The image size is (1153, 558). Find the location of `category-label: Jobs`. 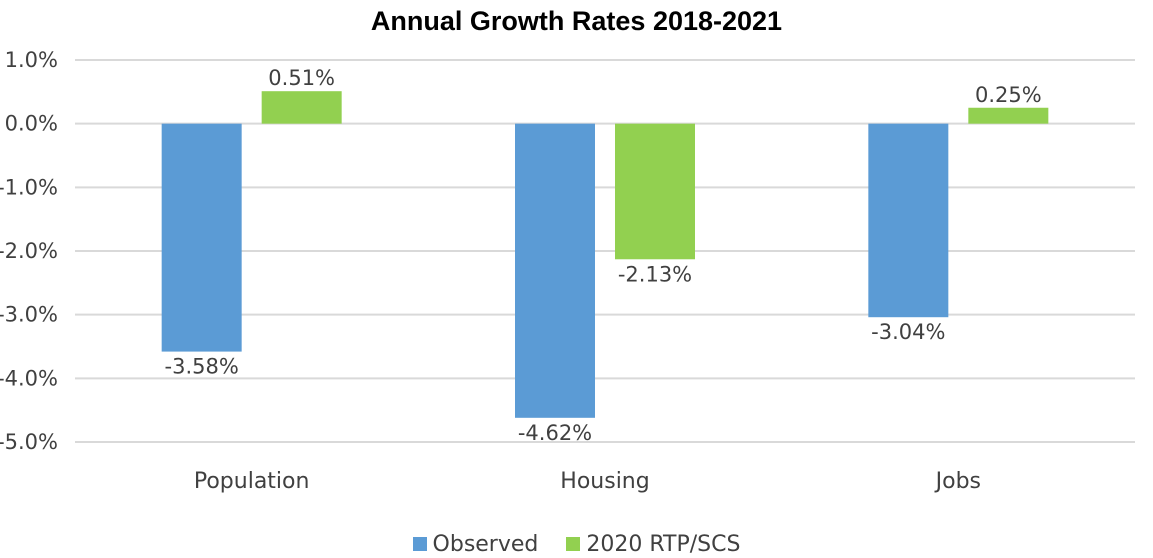

category-label: Jobs is located at coordinates (957, 481).